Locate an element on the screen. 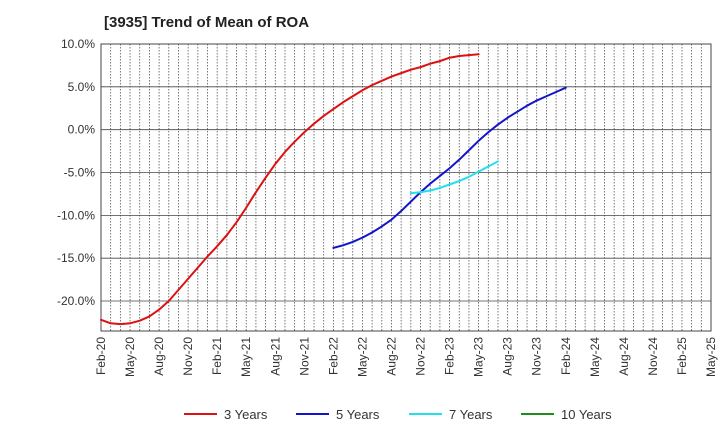 The image size is (720, 440). x-tick-label: Aug-20 is located at coordinates (159, 356).